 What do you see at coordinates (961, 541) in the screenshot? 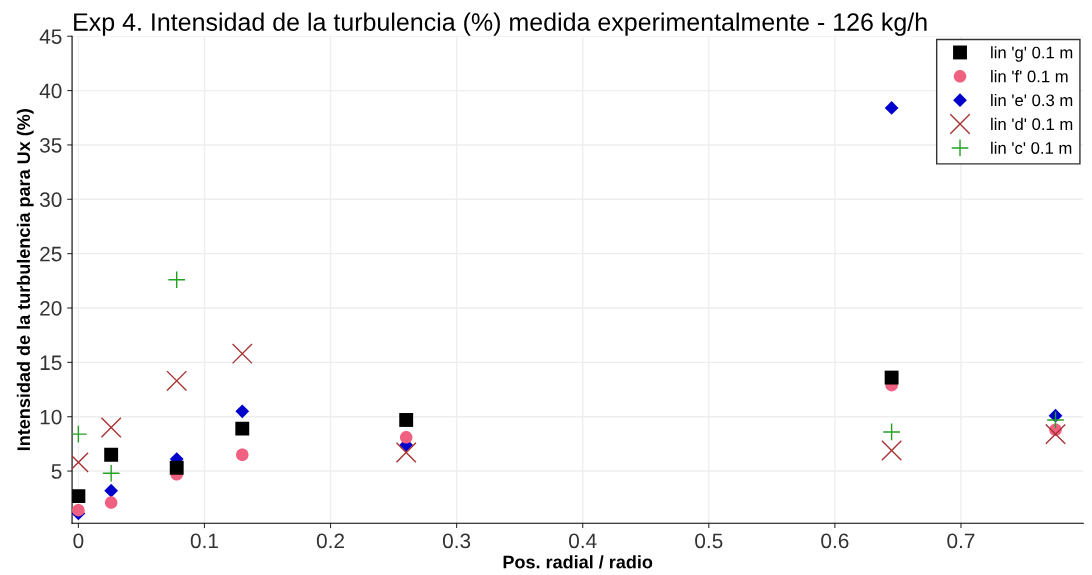
I see `x-tick-label: 0.7` at bounding box center [961, 541].